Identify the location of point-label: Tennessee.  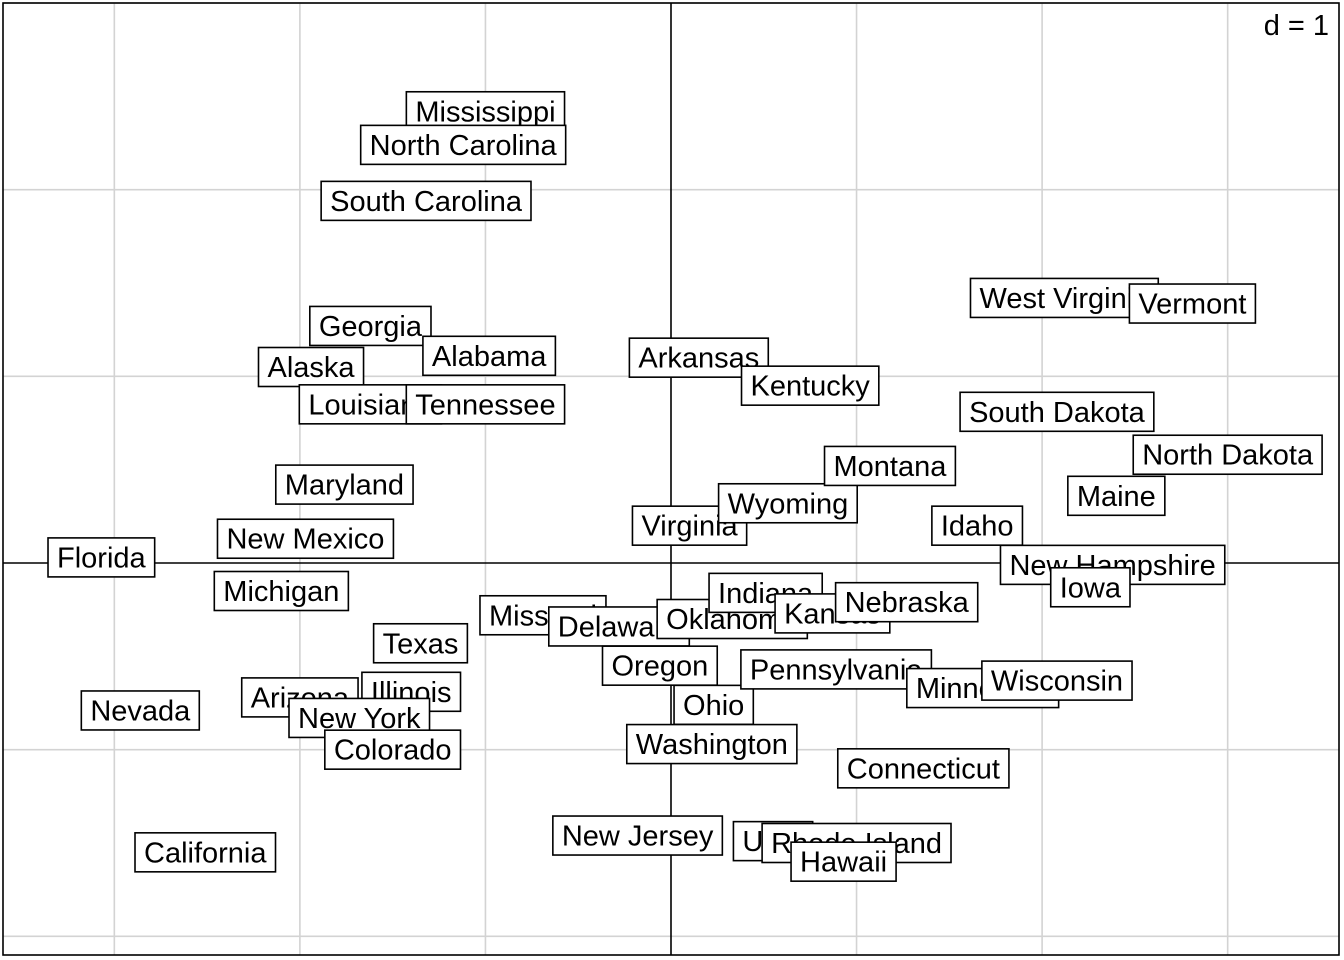
(485, 404).